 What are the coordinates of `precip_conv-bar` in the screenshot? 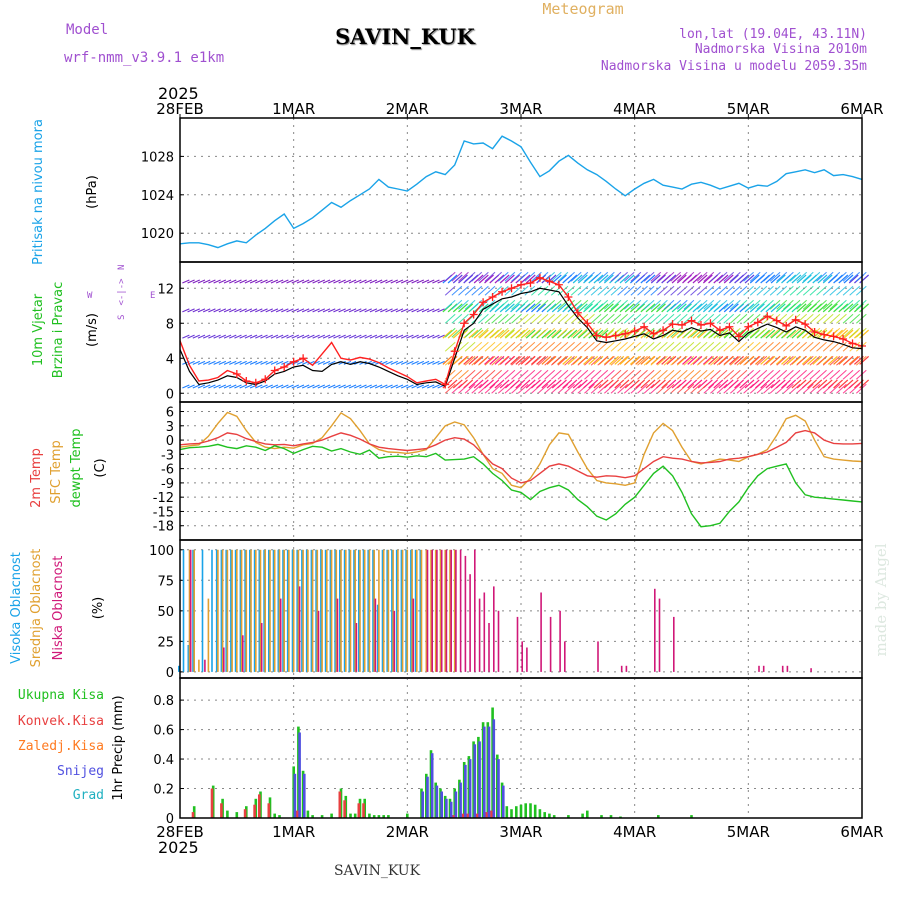 It's located at (221, 810).